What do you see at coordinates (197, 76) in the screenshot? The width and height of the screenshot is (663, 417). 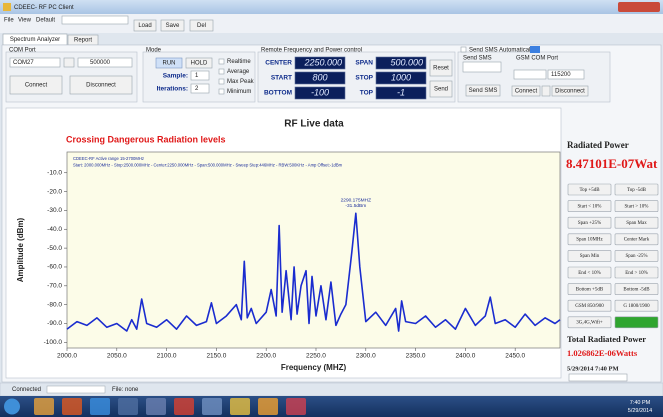 I see `sample-value: 1` at bounding box center [197, 76].